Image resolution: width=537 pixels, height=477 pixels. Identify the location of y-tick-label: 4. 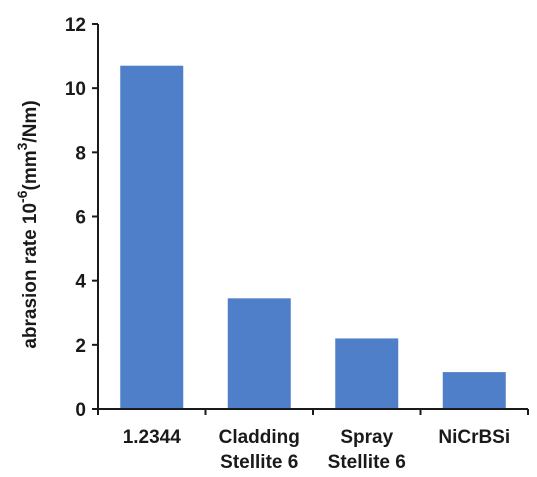
(80, 282).